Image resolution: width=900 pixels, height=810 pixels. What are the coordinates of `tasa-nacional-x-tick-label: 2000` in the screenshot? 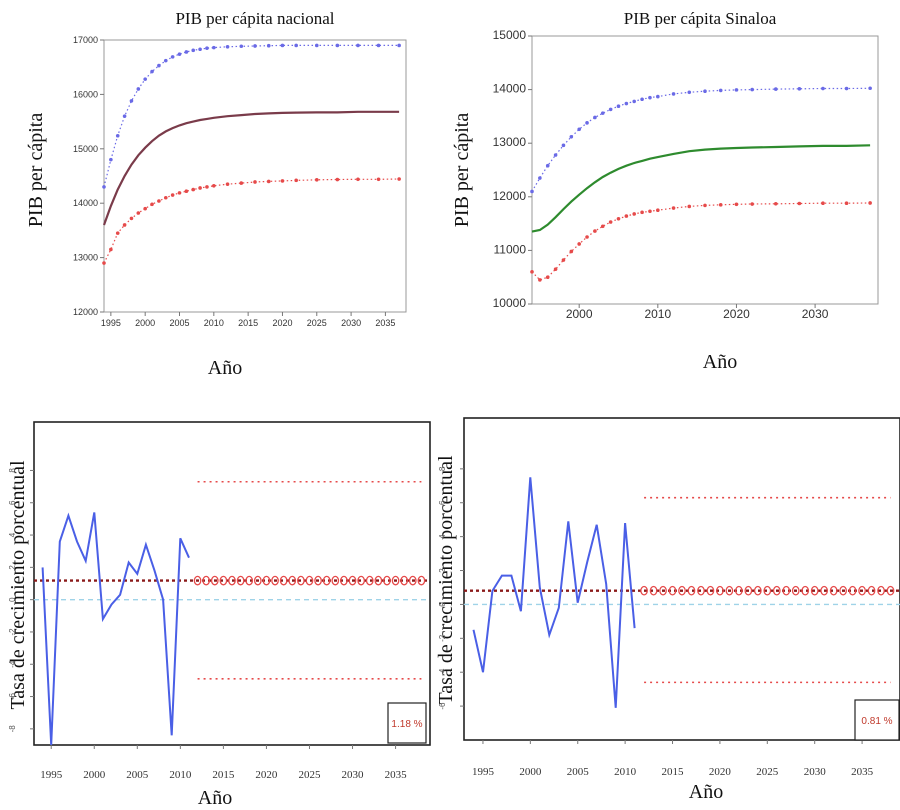 It's located at (94, 775).